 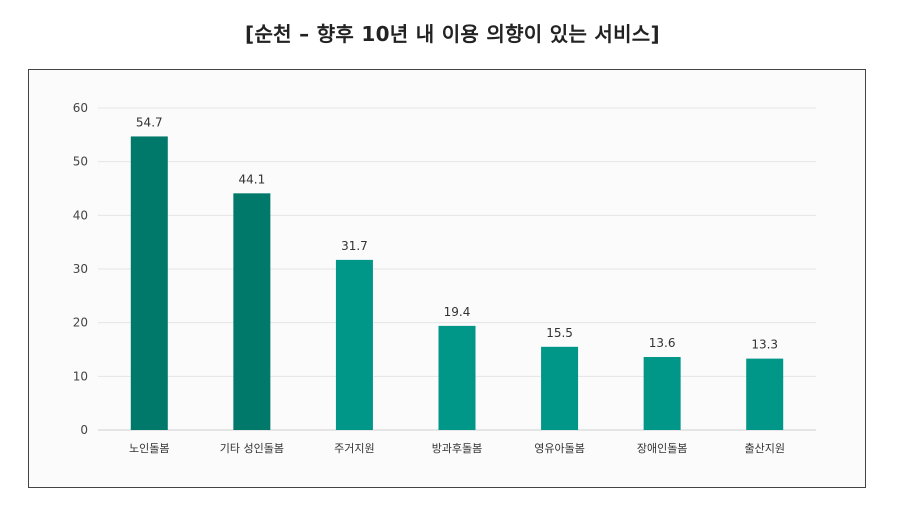 I want to click on bar-value-label: 13.3, so click(x=764, y=345).